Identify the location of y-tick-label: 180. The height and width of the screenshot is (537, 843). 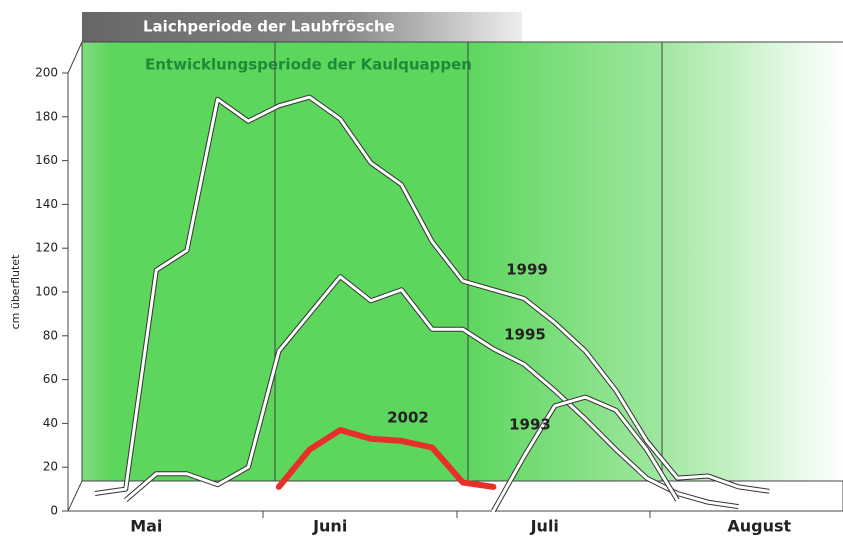
(46, 116).